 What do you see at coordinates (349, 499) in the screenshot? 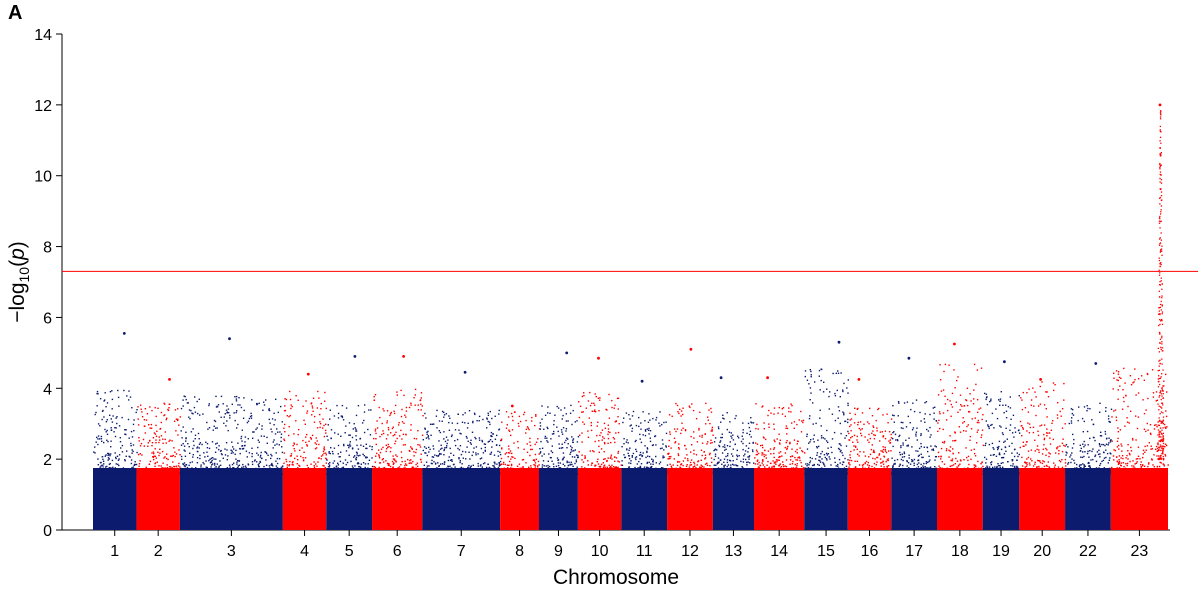
I see `chromosome-5-band` at bounding box center [349, 499].